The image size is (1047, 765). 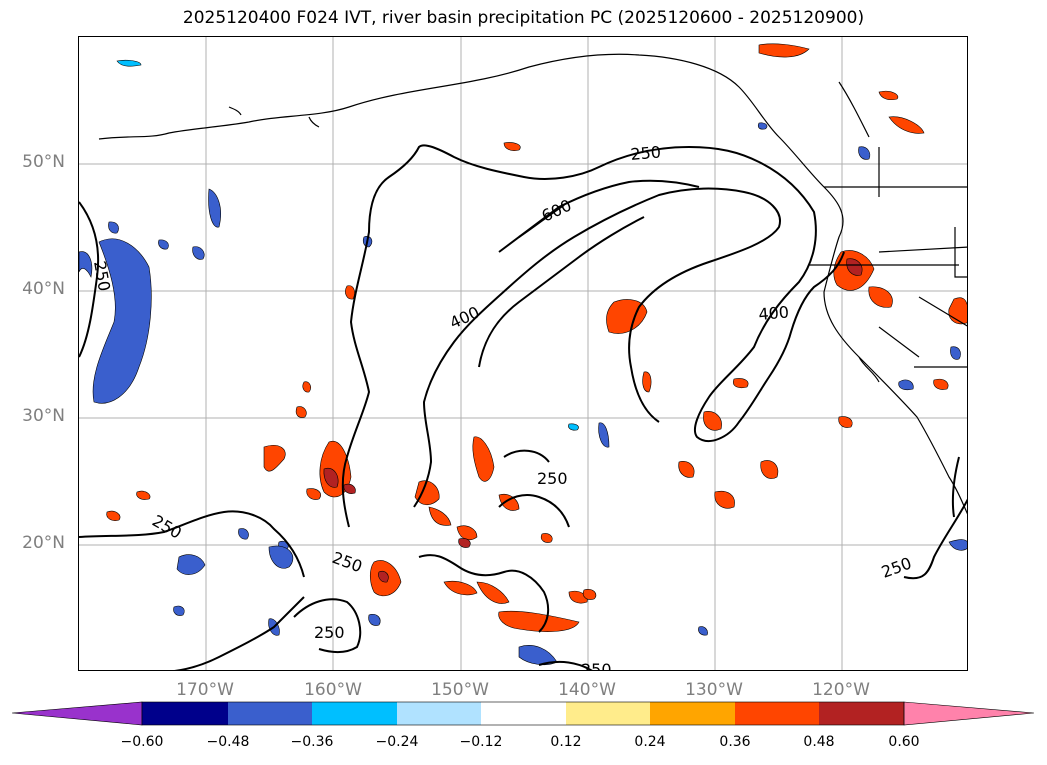 I want to click on lon-label-160w: 160°W, so click(x=333, y=690).